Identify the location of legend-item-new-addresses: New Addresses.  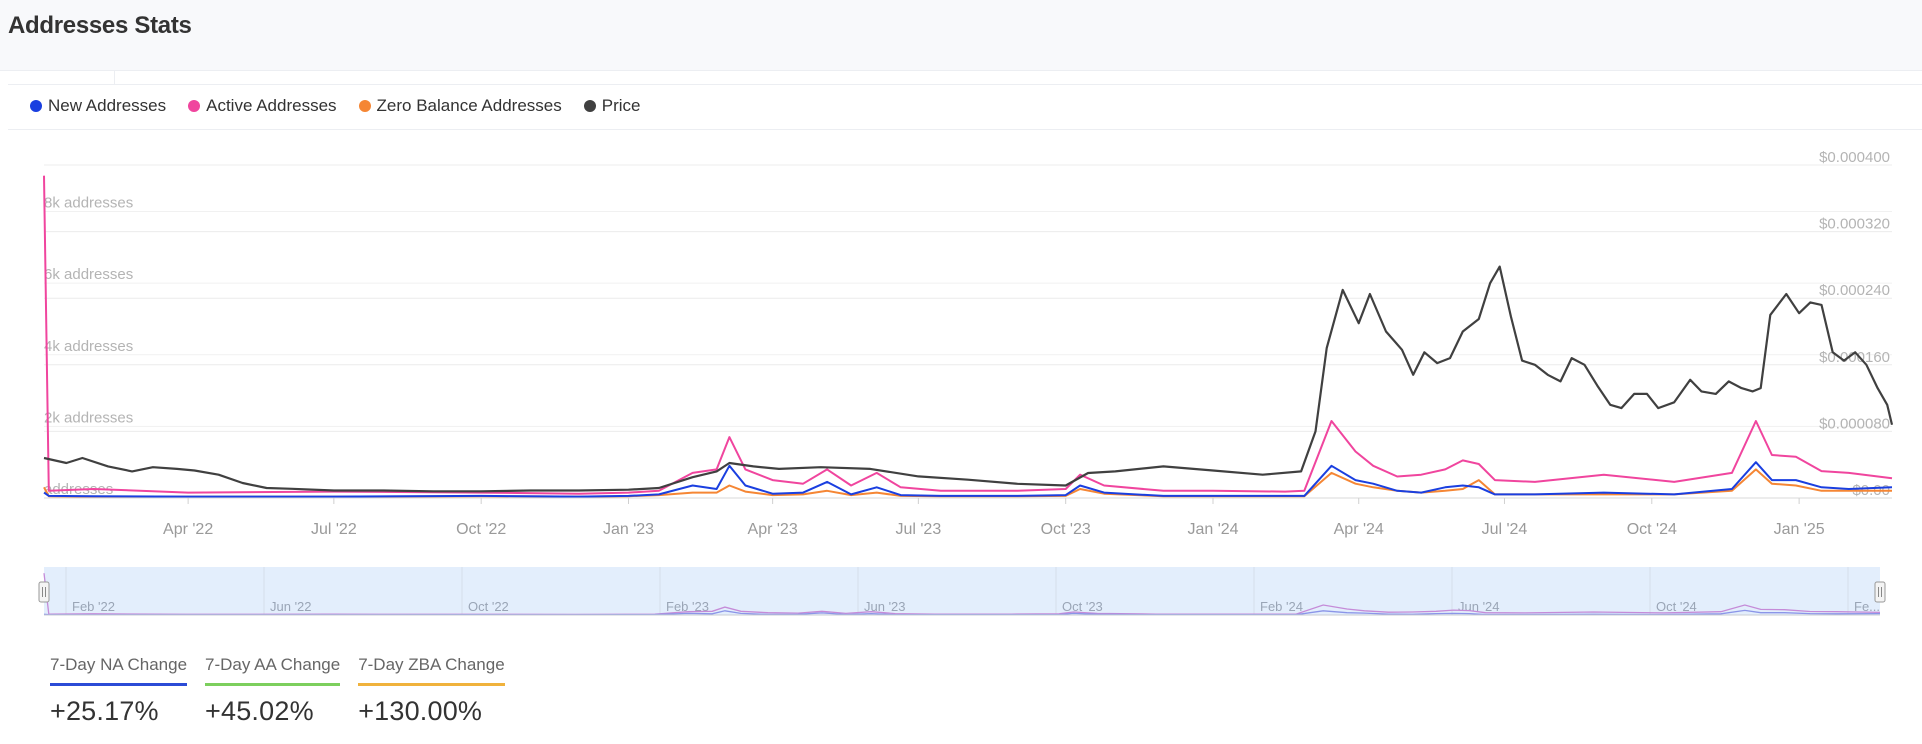
(98, 106).